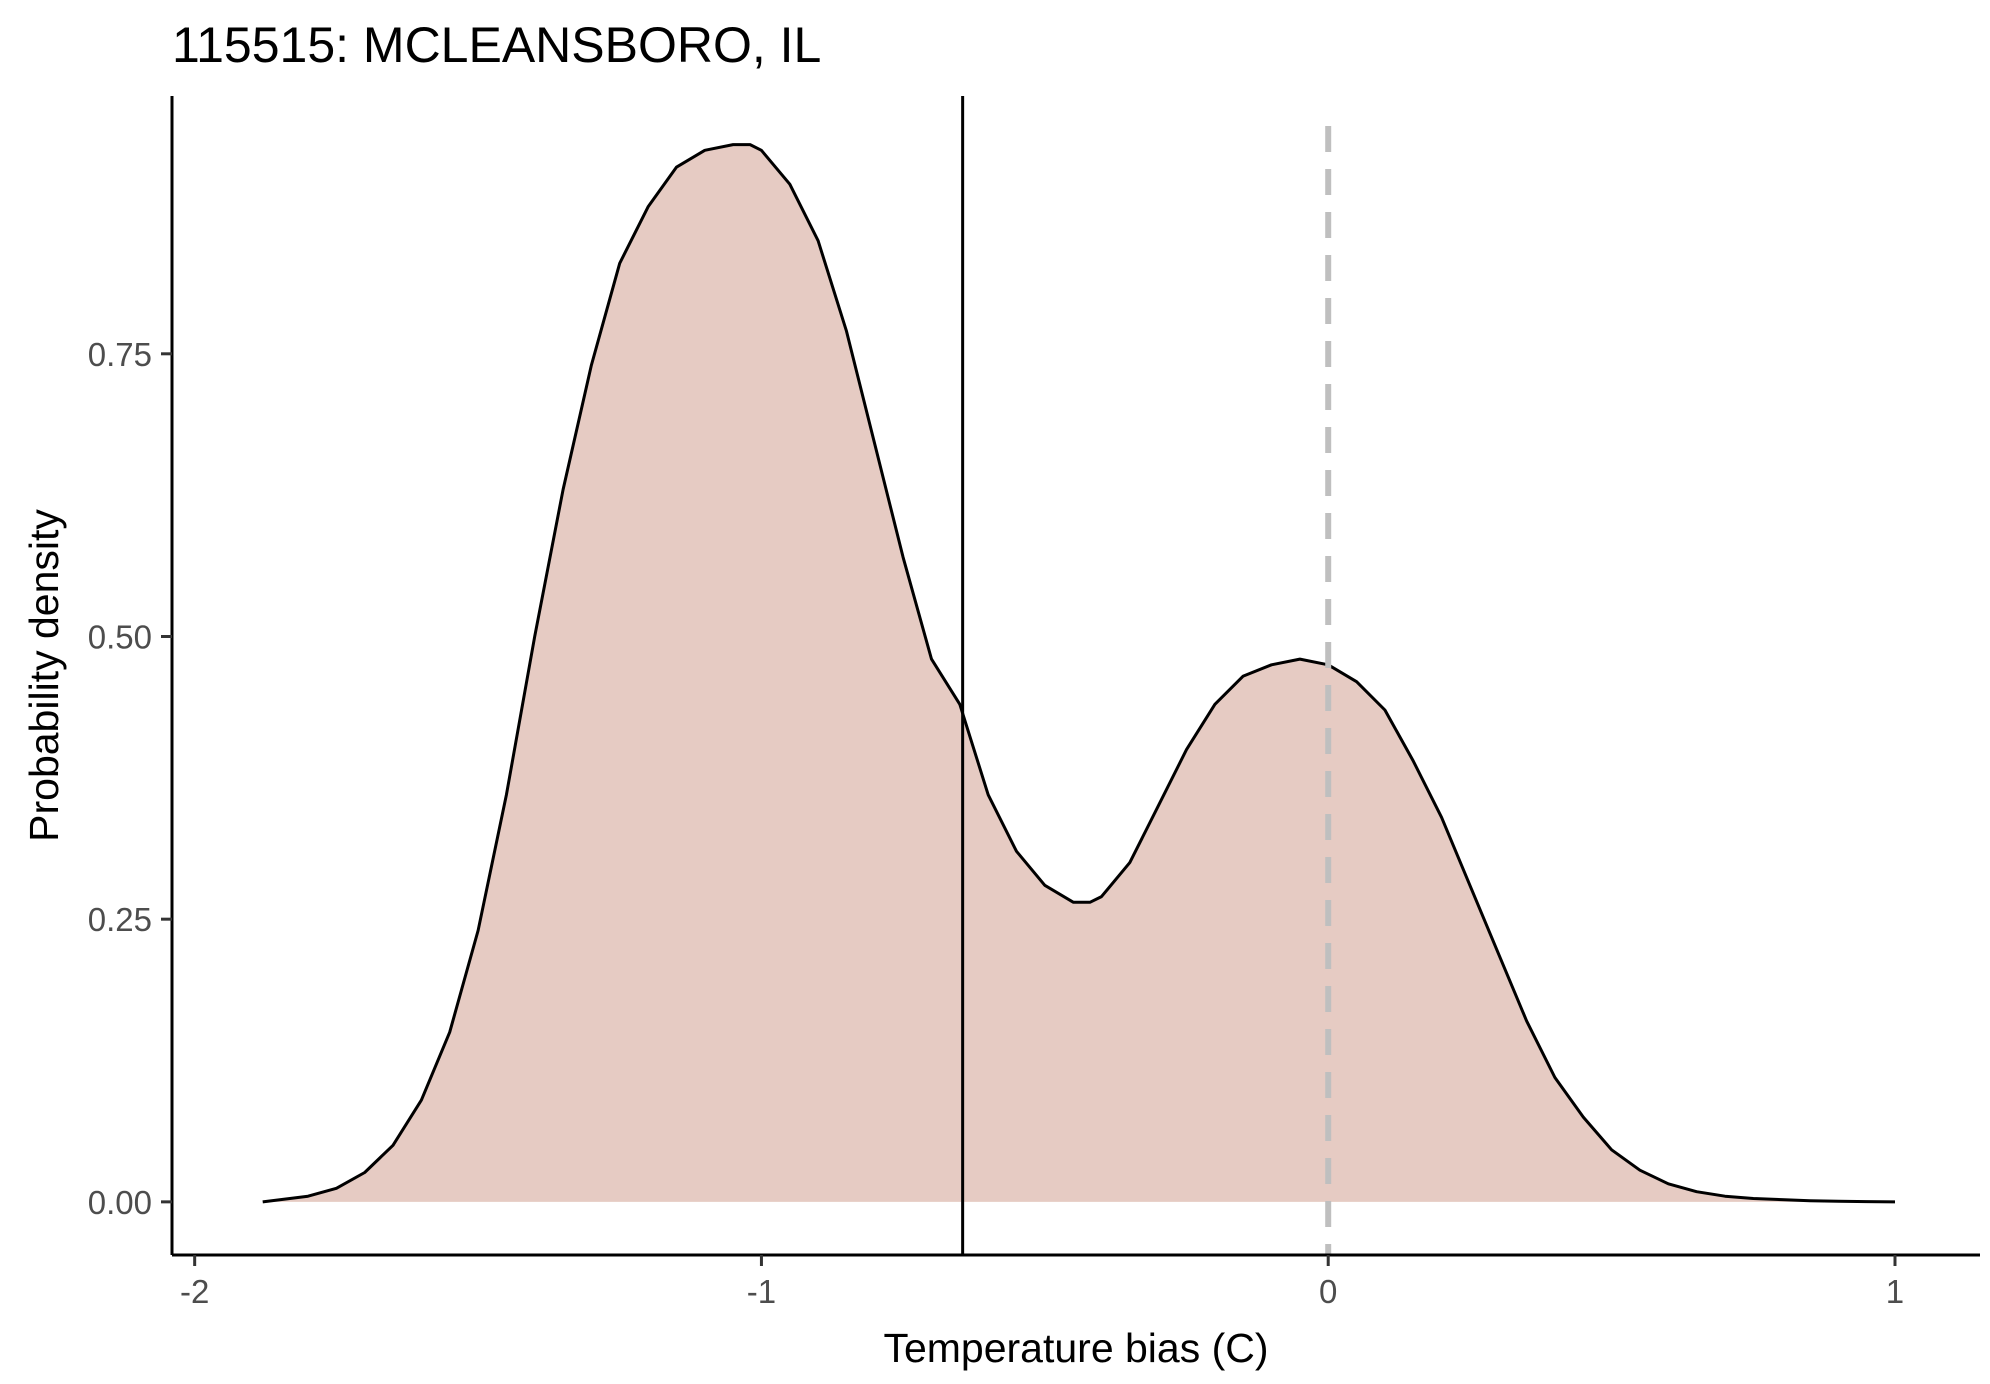  I want to click on x-tick-label: 0, so click(1328, 1291).